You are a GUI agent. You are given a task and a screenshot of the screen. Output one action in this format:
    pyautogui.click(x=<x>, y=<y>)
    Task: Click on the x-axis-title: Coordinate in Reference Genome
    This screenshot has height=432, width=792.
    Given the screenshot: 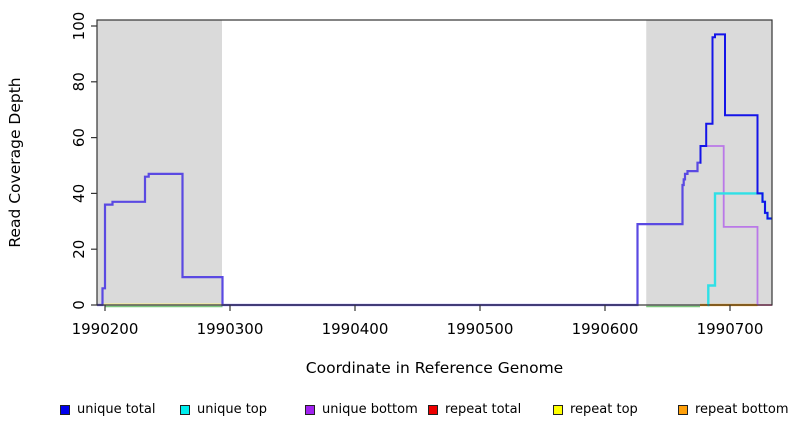 What is the action you would take?
    pyautogui.click(x=434, y=368)
    